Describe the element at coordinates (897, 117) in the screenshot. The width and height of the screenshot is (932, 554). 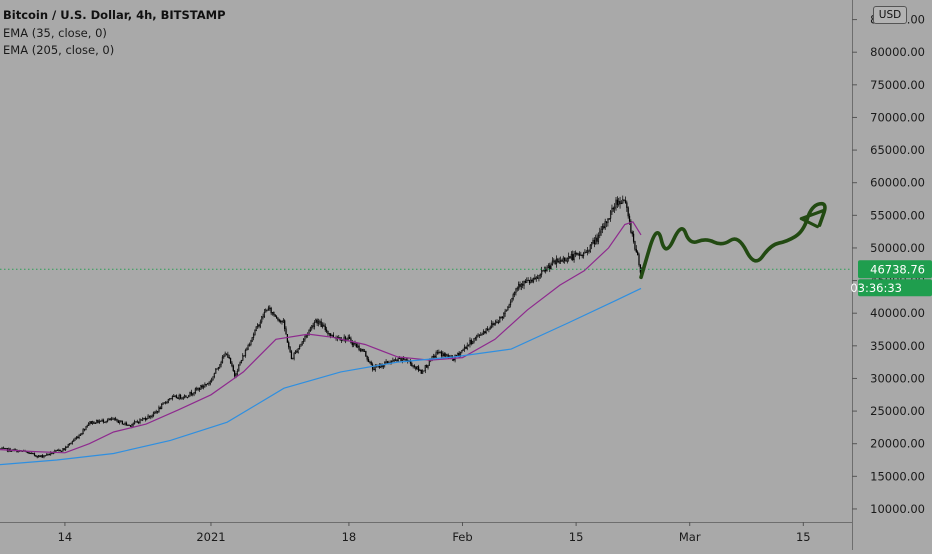
I see `y-tick-label: 70000.00` at that location.